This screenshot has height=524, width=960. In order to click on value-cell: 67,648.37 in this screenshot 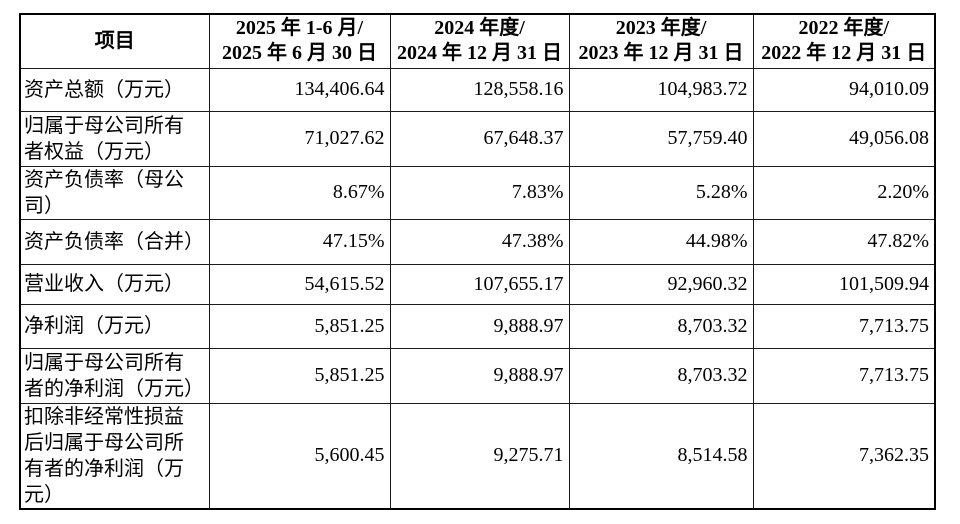, I will do `click(479, 138)`.